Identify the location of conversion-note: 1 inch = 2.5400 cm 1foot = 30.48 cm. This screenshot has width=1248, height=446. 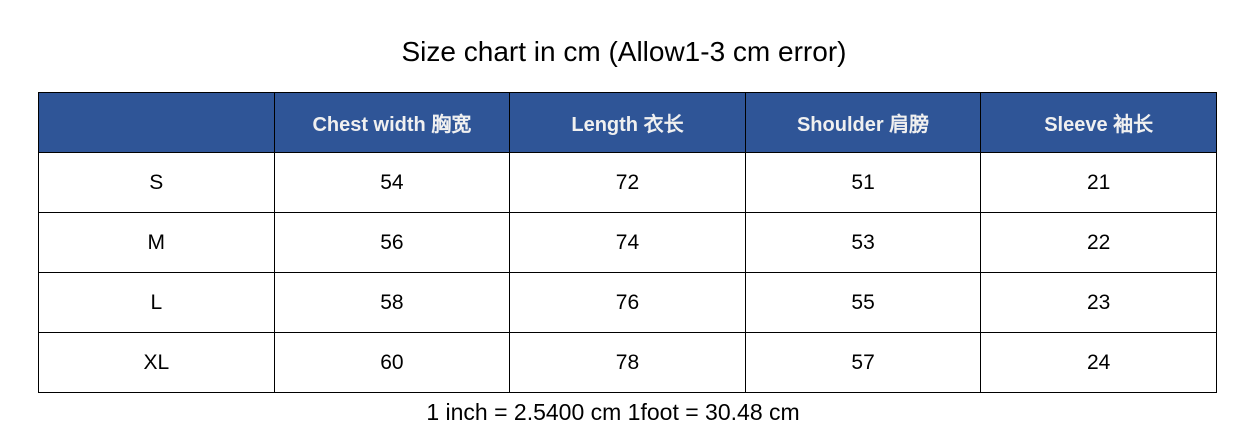
(613, 412).